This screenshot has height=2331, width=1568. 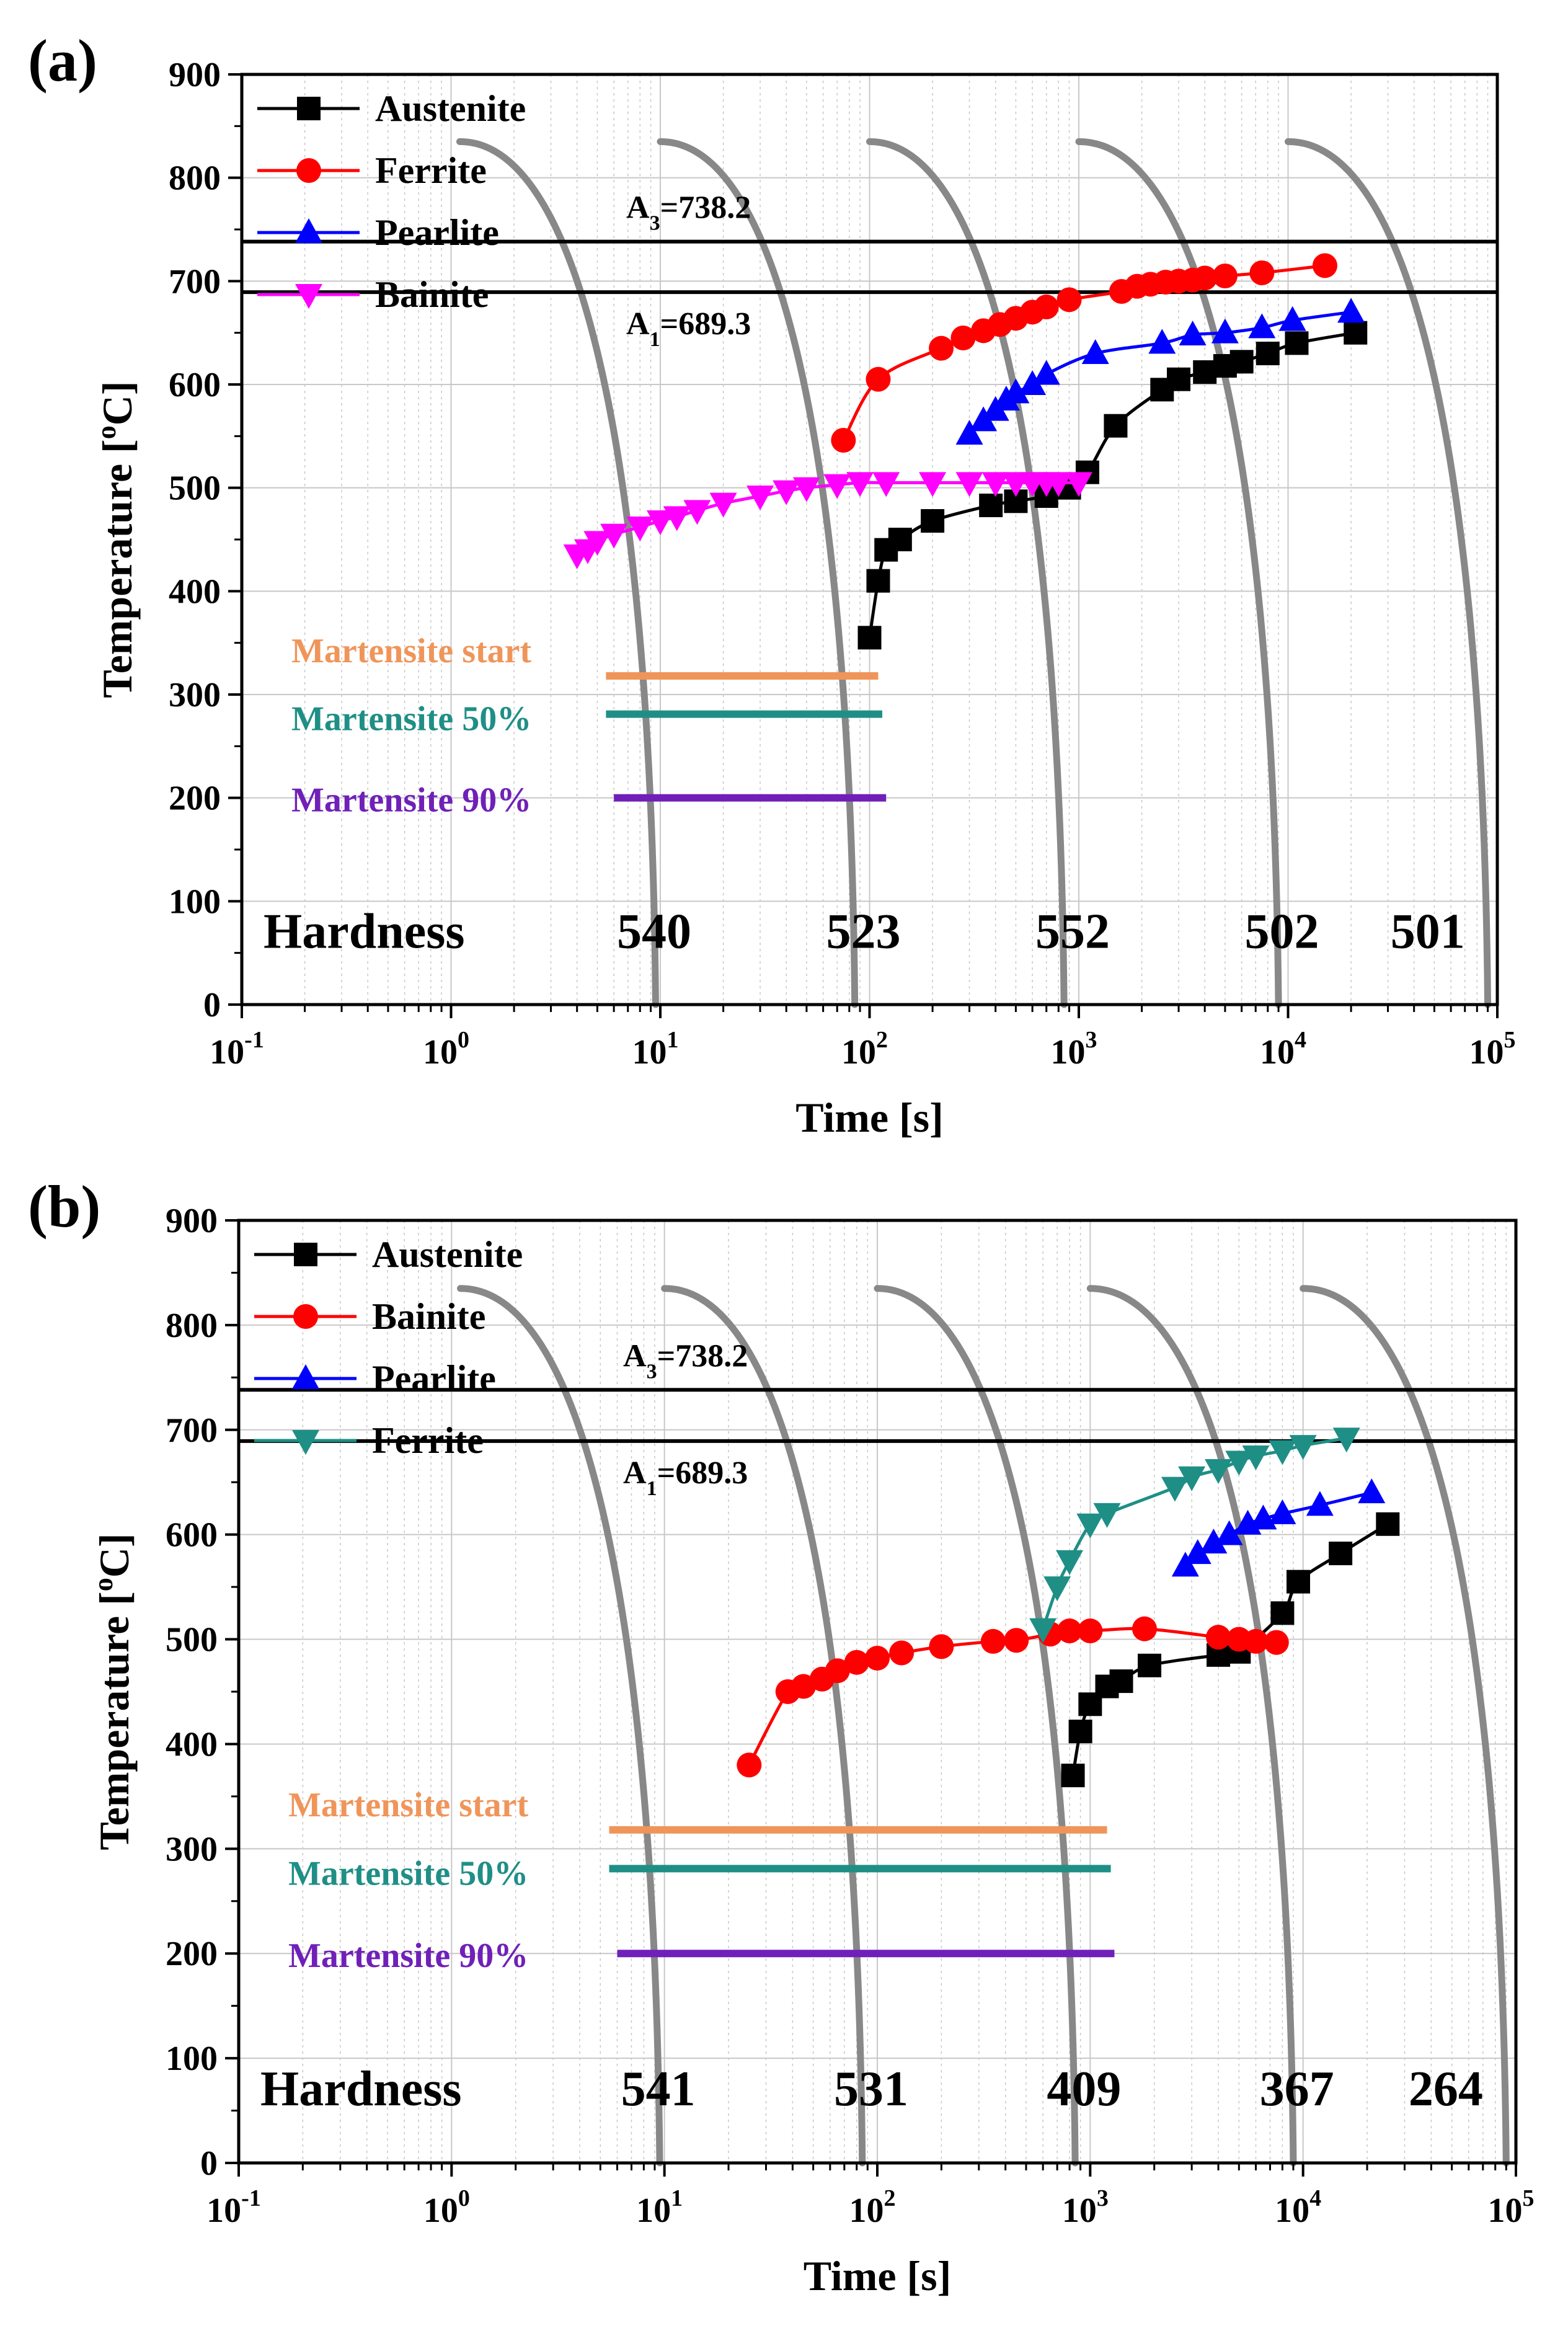 What do you see at coordinates (1084, 2089) in the screenshot?
I see `hardness-value-3: 409` at bounding box center [1084, 2089].